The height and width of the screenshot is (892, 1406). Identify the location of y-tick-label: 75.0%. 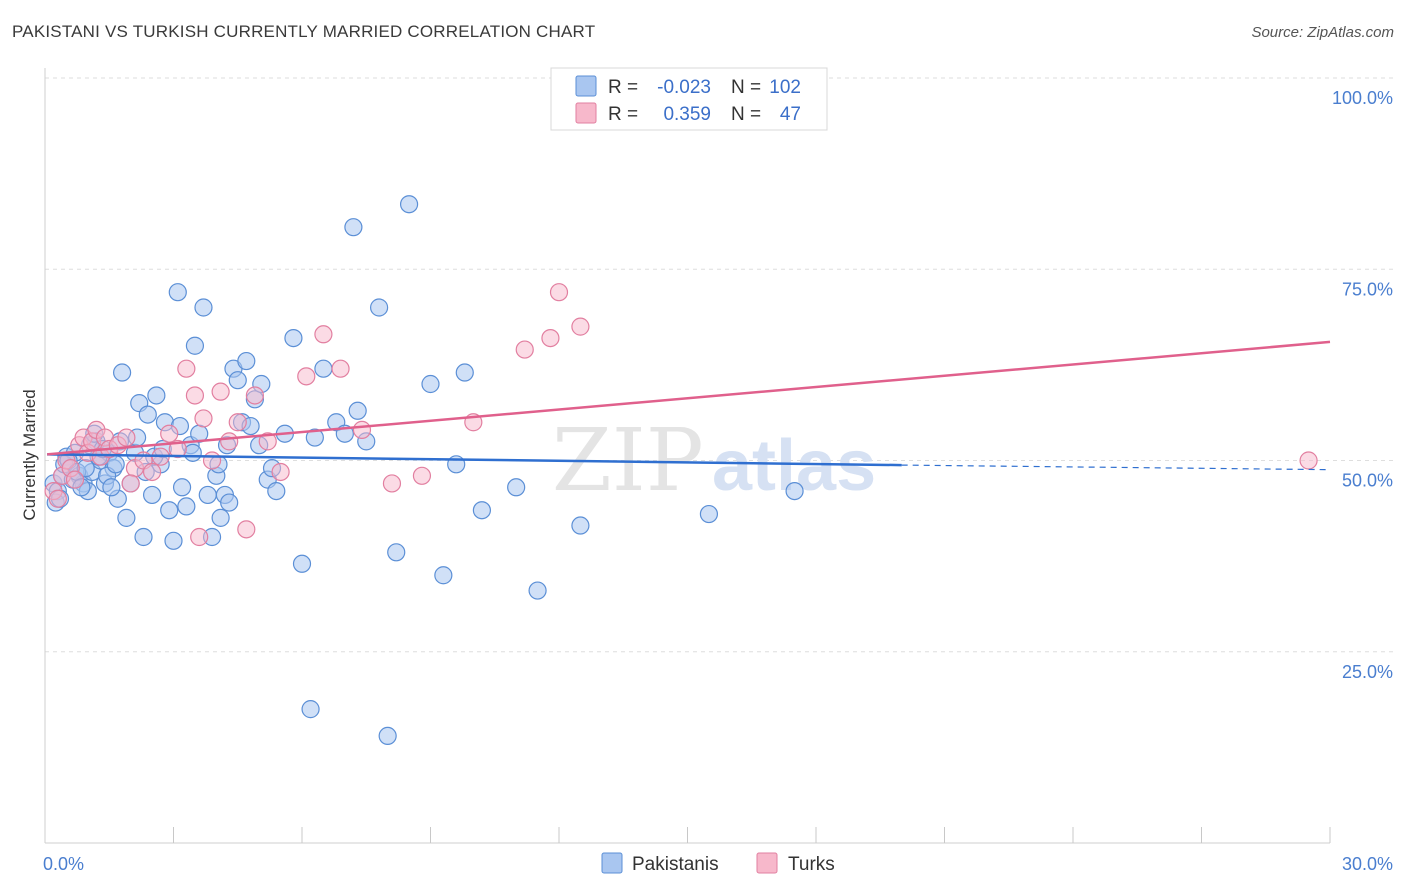
(1367, 289).